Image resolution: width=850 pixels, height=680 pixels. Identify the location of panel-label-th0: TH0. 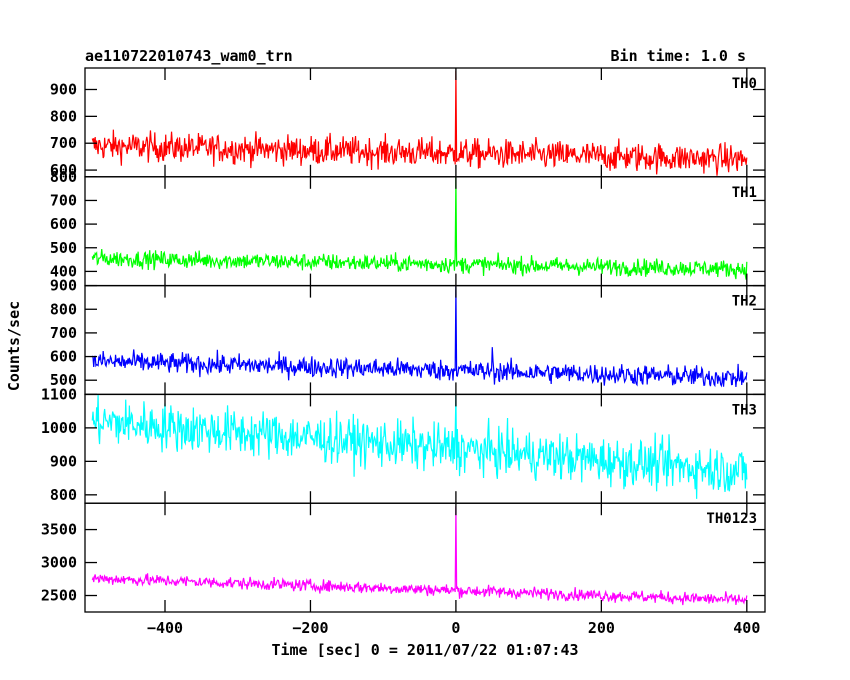
(744, 84).